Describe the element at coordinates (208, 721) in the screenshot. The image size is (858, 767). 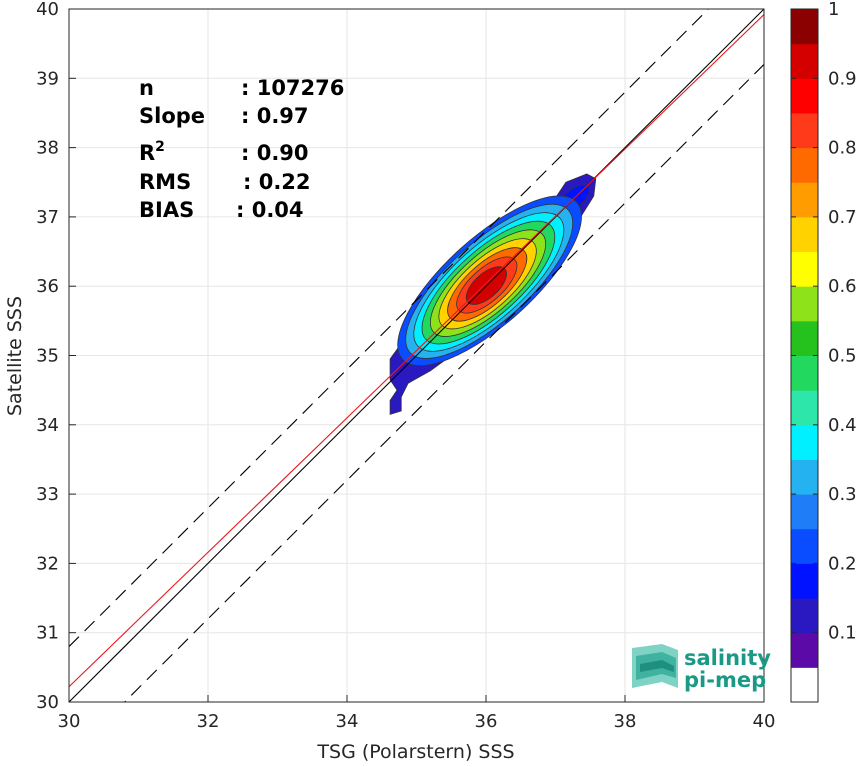
I see `x-tick-label: 32` at that location.